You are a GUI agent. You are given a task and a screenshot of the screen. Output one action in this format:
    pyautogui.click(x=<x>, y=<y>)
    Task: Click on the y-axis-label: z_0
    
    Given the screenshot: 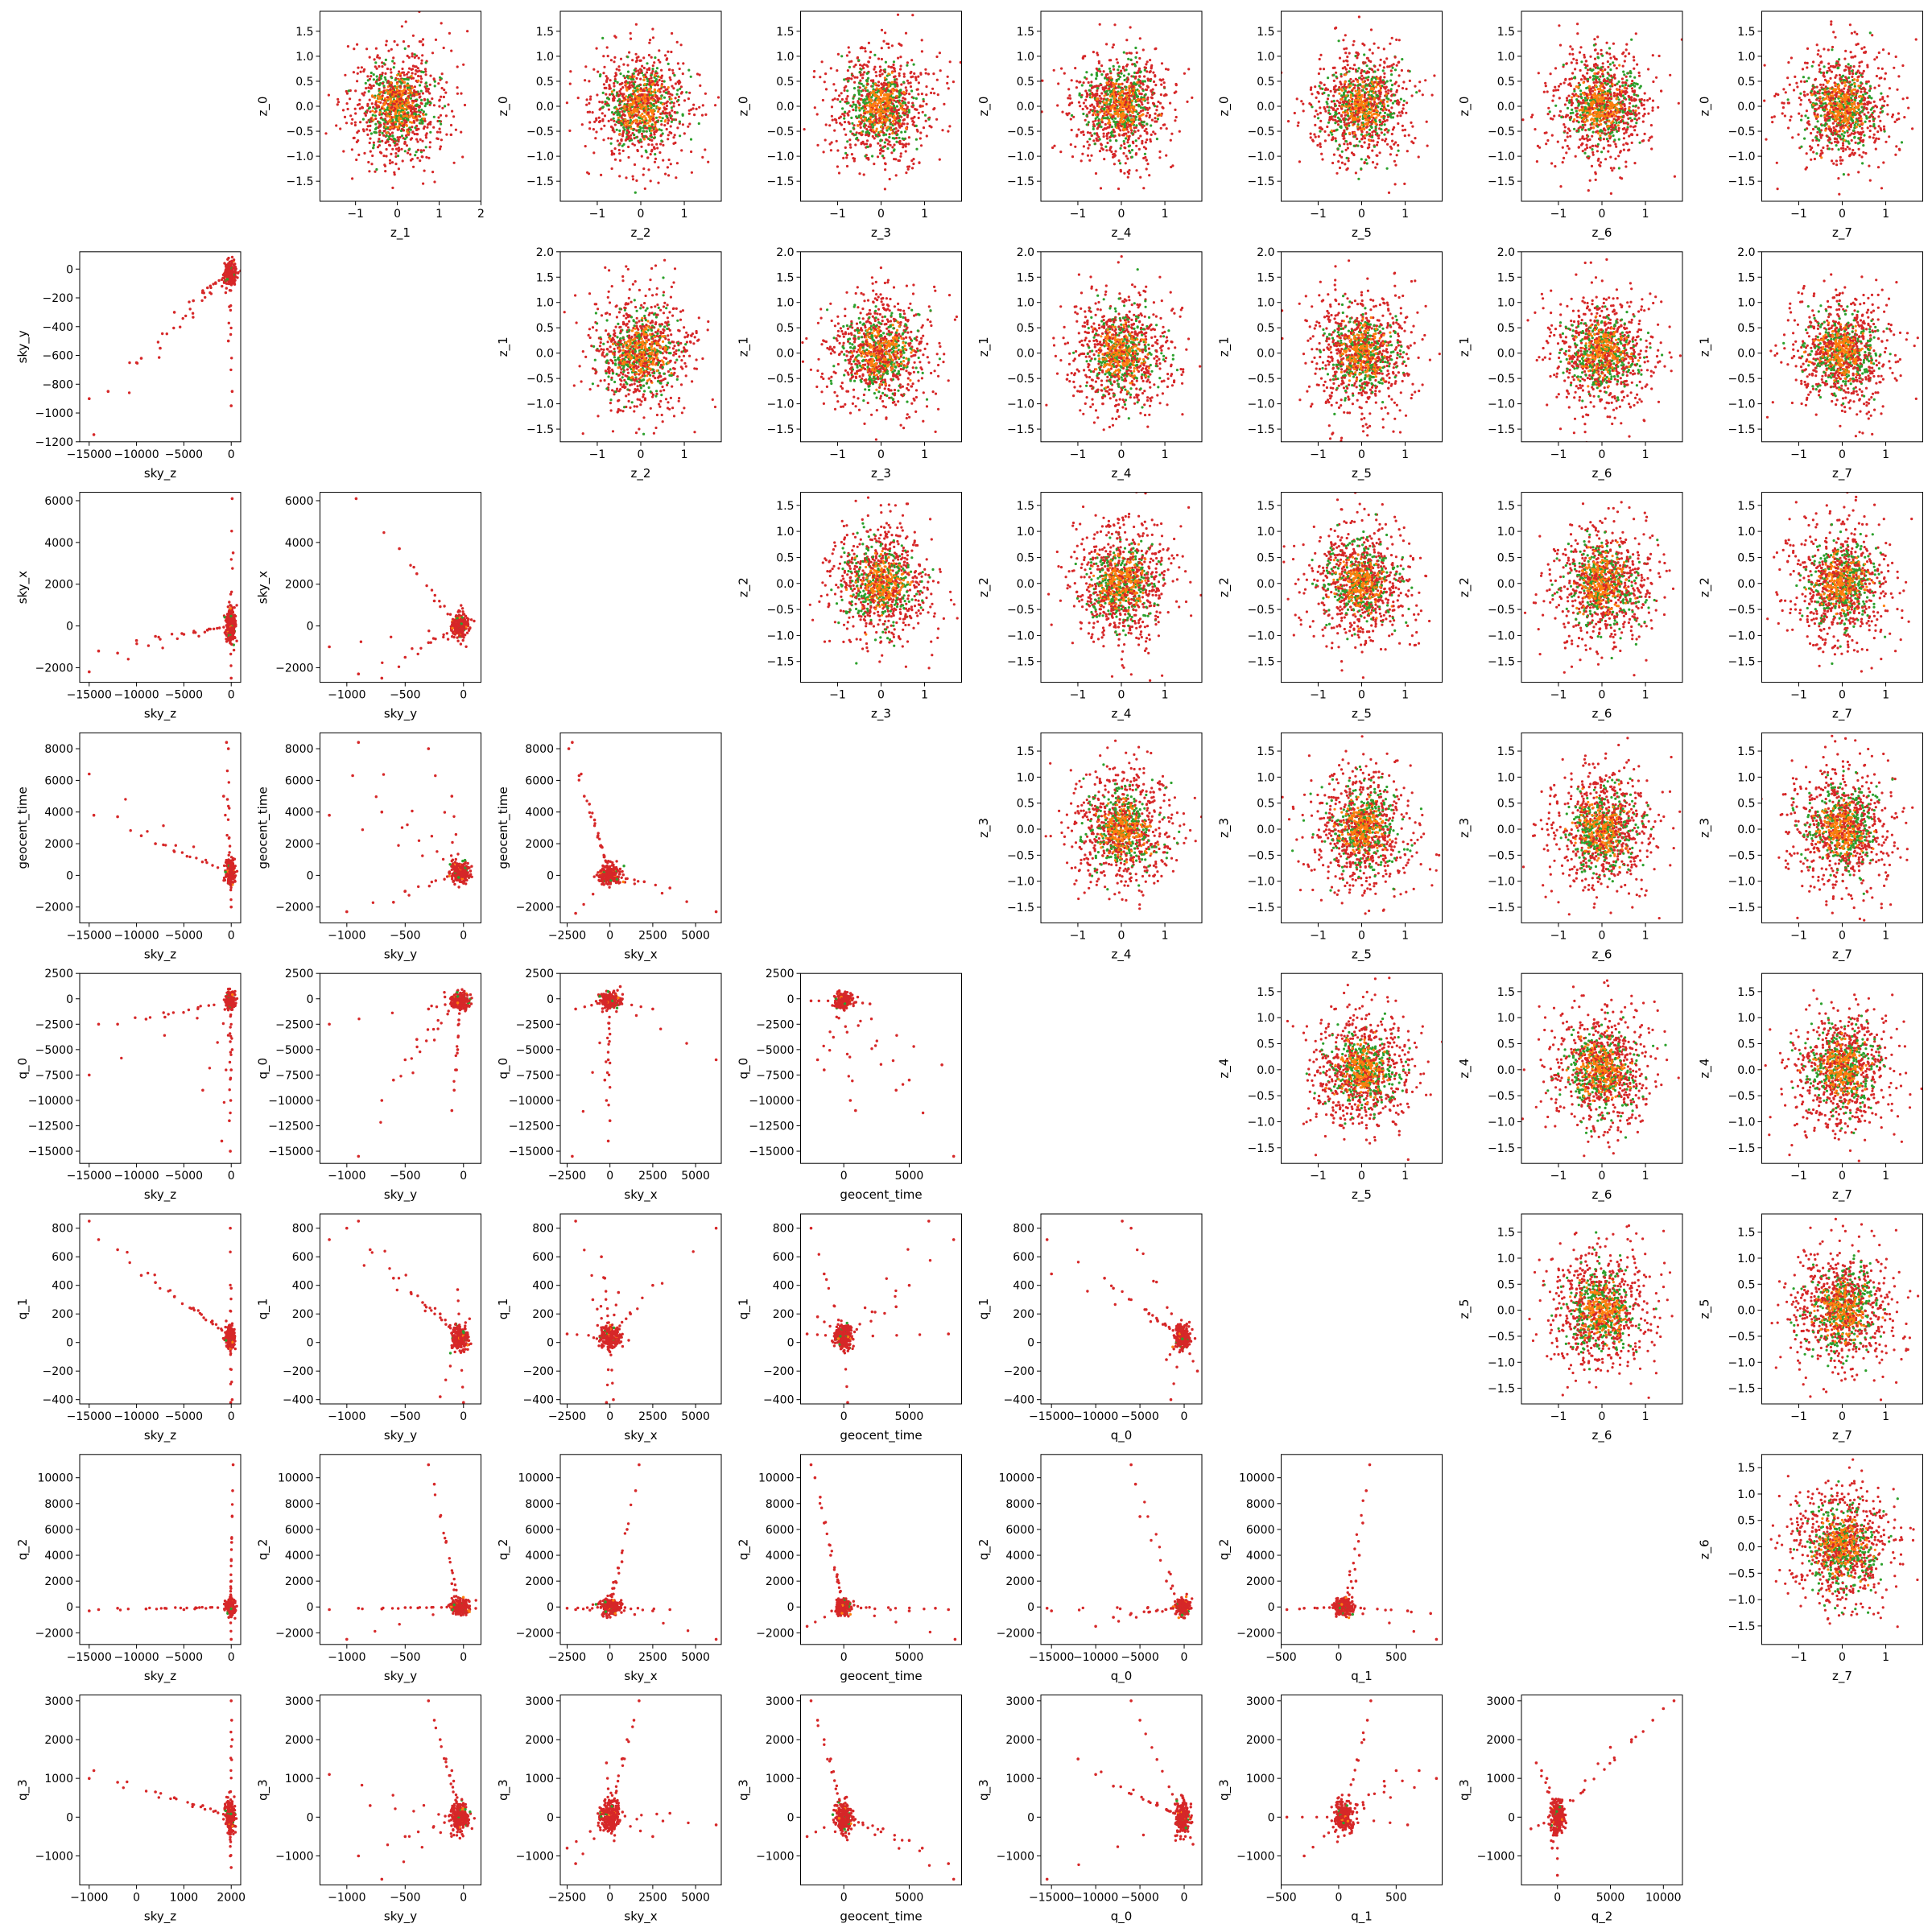 What is the action you would take?
    pyautogui.click(x=984, y=107)
    